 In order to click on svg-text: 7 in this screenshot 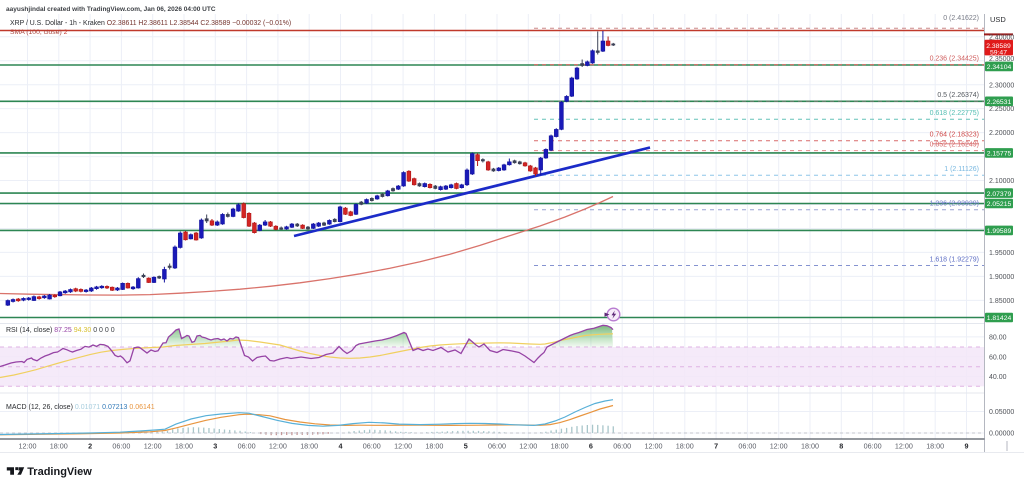, I will do `click(716, 446)`.